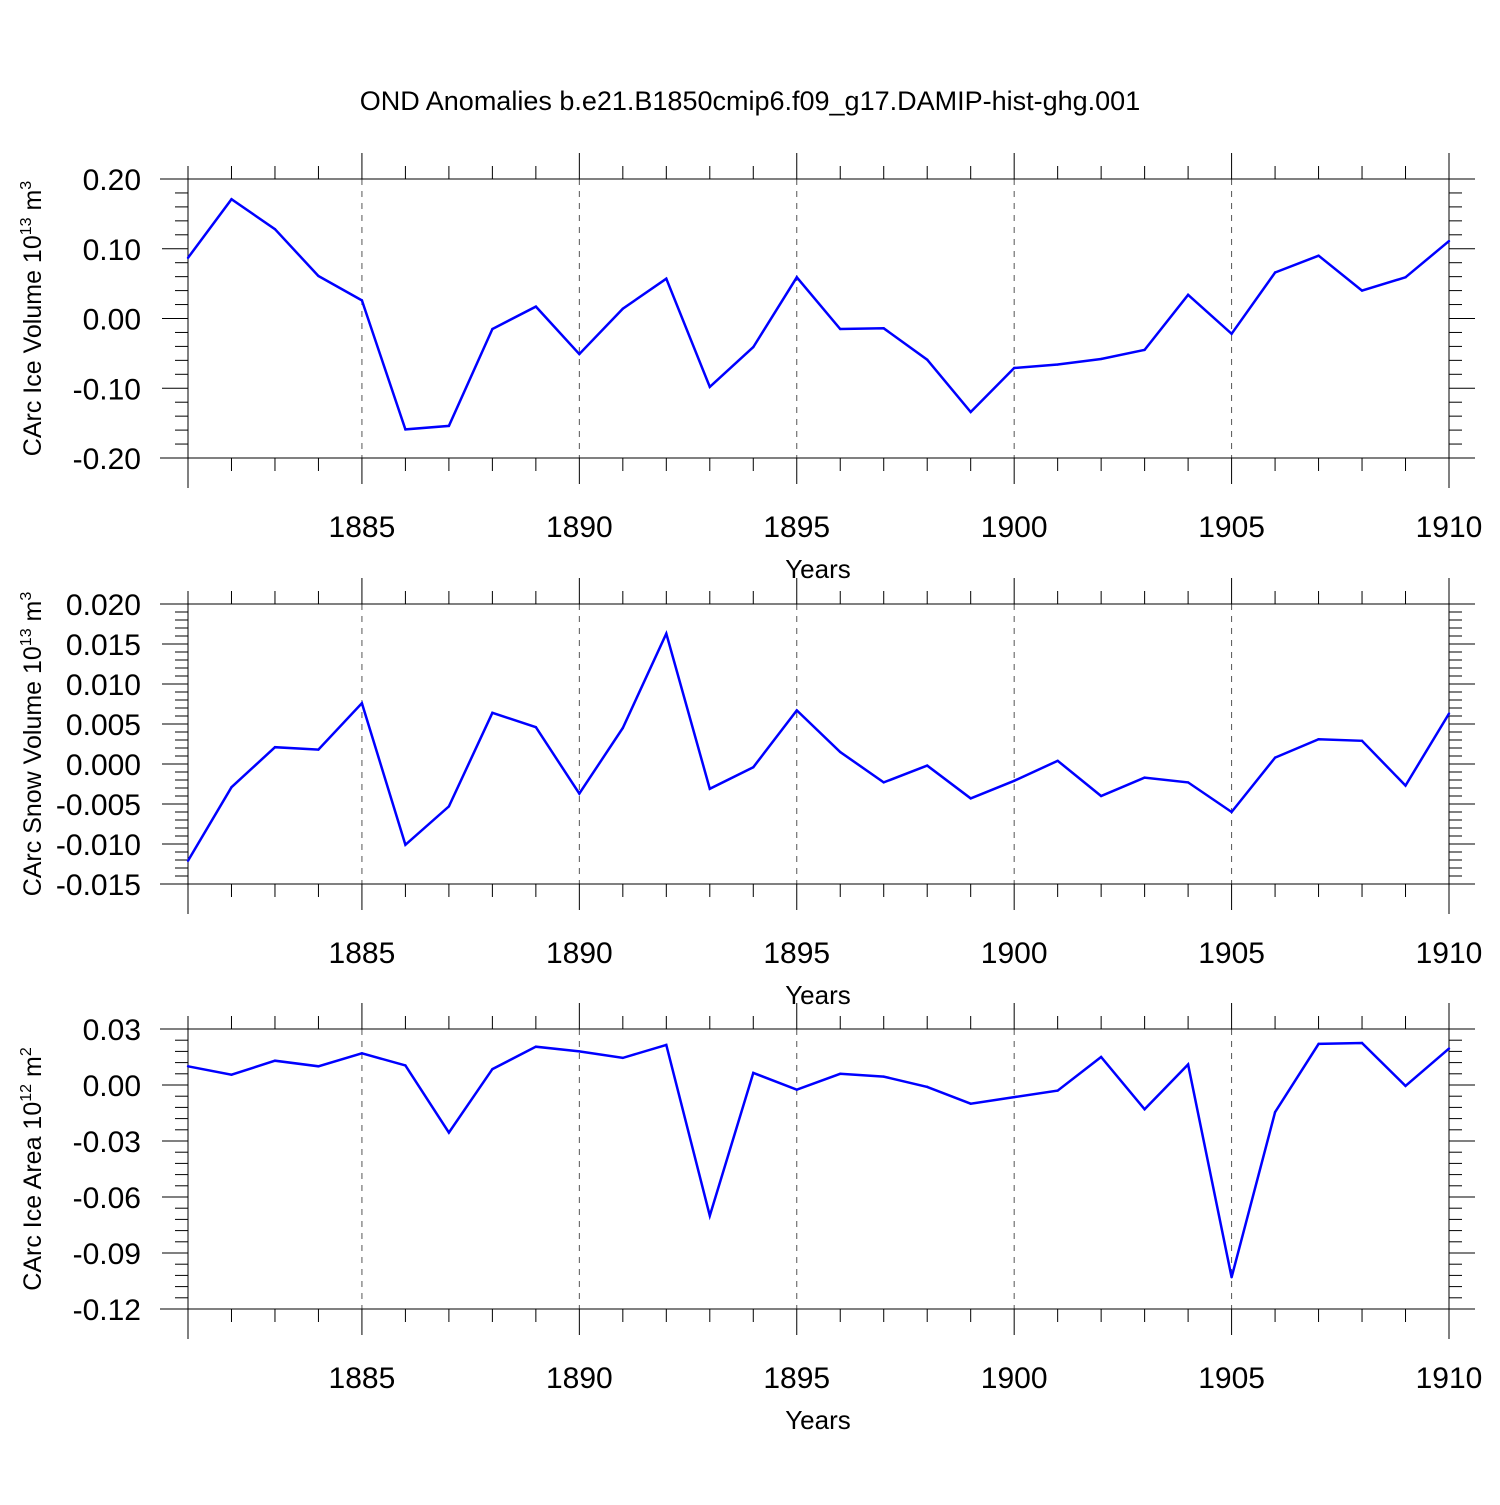 This screenshot has height=1505, width=1500. Describe the element at coordinates (107, 389) in the screenshot. I see `y-tick-label: -0.10` at that location.